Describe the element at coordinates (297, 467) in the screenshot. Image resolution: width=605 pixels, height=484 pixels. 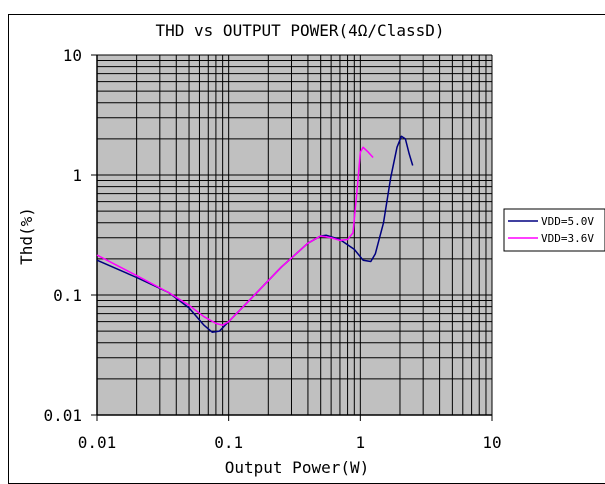
I see `x-axis-label: Output Power(W)` at that location.